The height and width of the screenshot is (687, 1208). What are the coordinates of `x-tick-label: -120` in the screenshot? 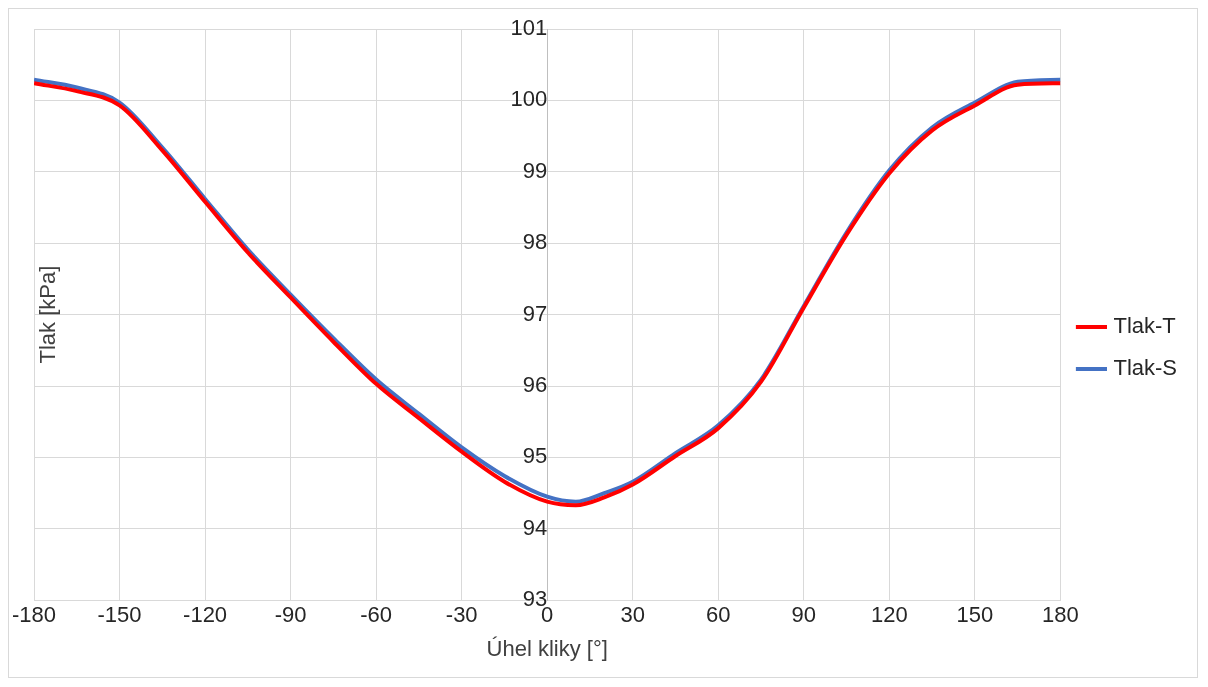 It's located at (205, 615).